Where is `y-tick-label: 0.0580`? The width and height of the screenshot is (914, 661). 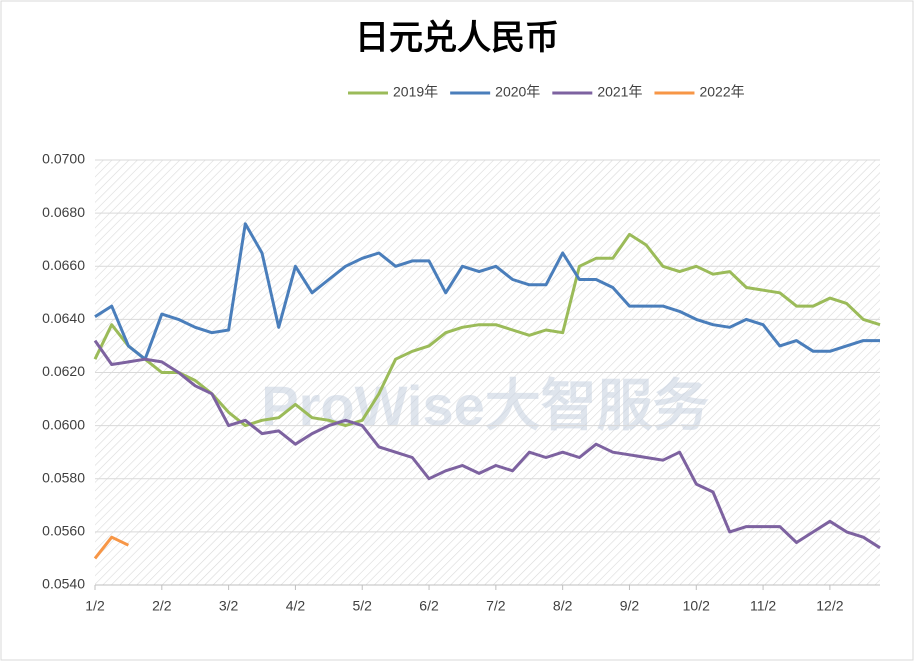 y-tick-label: 0.0580 is located at coordinates (63, 477).